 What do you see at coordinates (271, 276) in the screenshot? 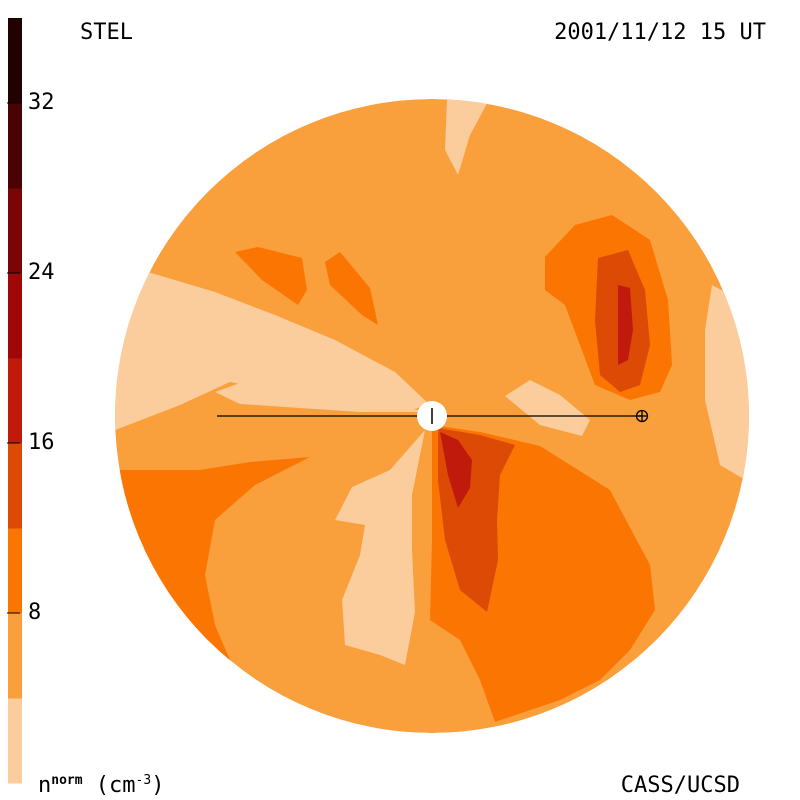
I see `orange-region-top-left` at bounding box center [271, 276].